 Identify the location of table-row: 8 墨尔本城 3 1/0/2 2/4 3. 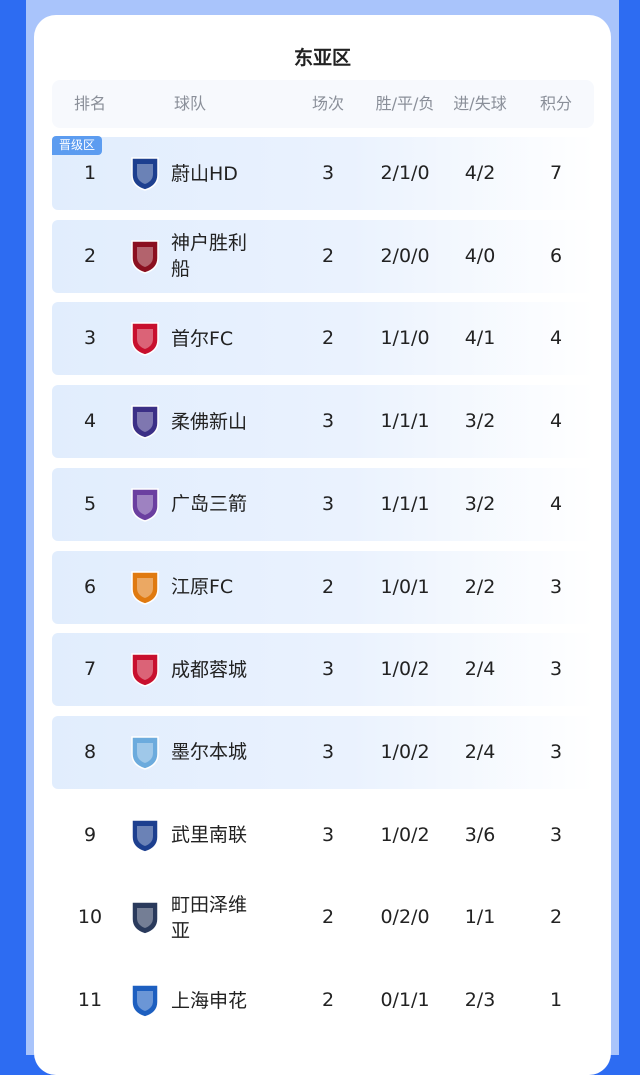
(323, 752).